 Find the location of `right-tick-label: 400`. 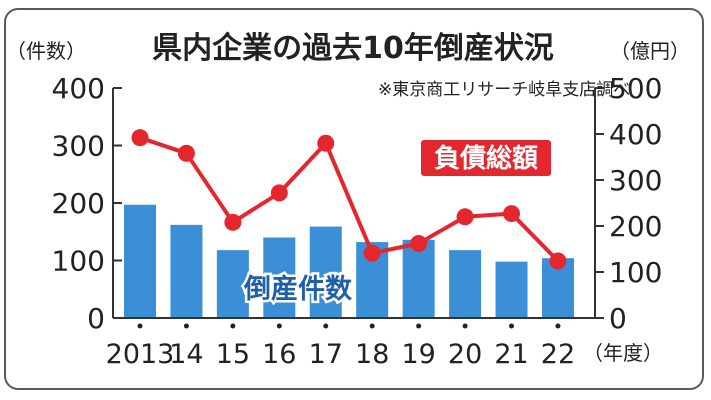

right-tick-label: 400 is located at coordinates (635, 134).